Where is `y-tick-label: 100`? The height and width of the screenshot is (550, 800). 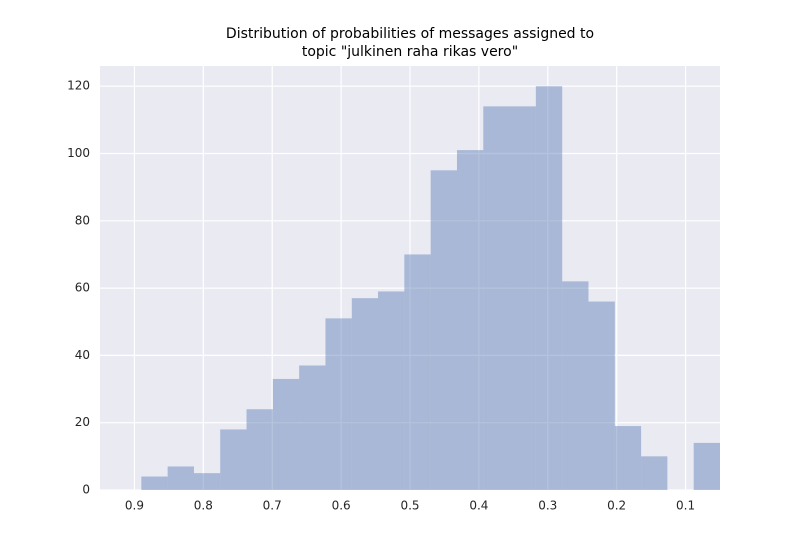
y-tick-label: 100 is located at coordinates (78, 153).